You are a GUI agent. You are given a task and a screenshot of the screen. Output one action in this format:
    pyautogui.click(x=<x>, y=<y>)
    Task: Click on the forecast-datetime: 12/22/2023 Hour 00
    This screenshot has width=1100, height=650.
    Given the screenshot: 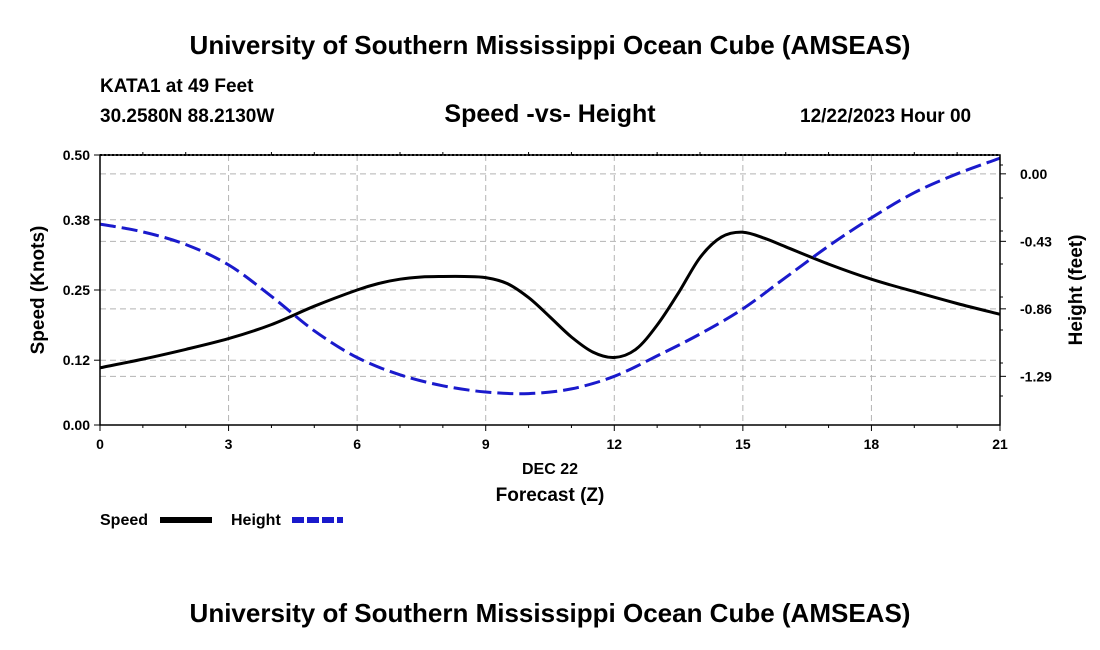 What is the action you would take?
    pyautogui.click(x=886, y=116)
    